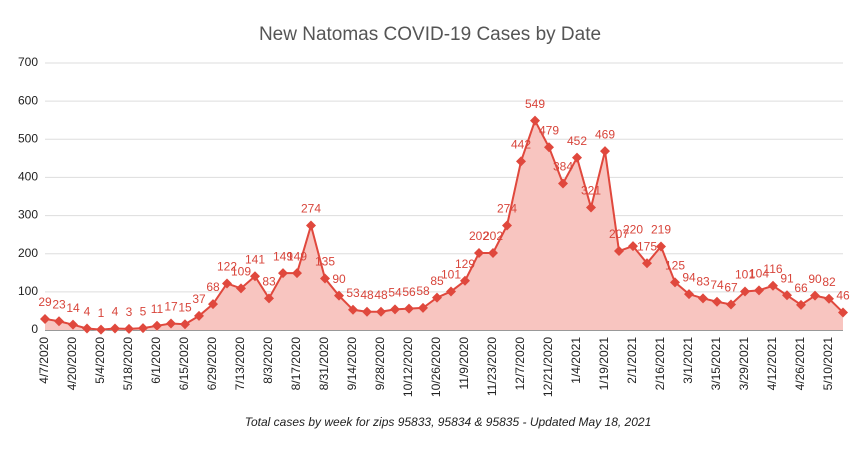 The height and width of the screenshot is (454, 858). What do you see at coordinates (72, 364) in the screenshot?
I see `x-tick-label: 4/20/2020` at bounding box center [72, 364].